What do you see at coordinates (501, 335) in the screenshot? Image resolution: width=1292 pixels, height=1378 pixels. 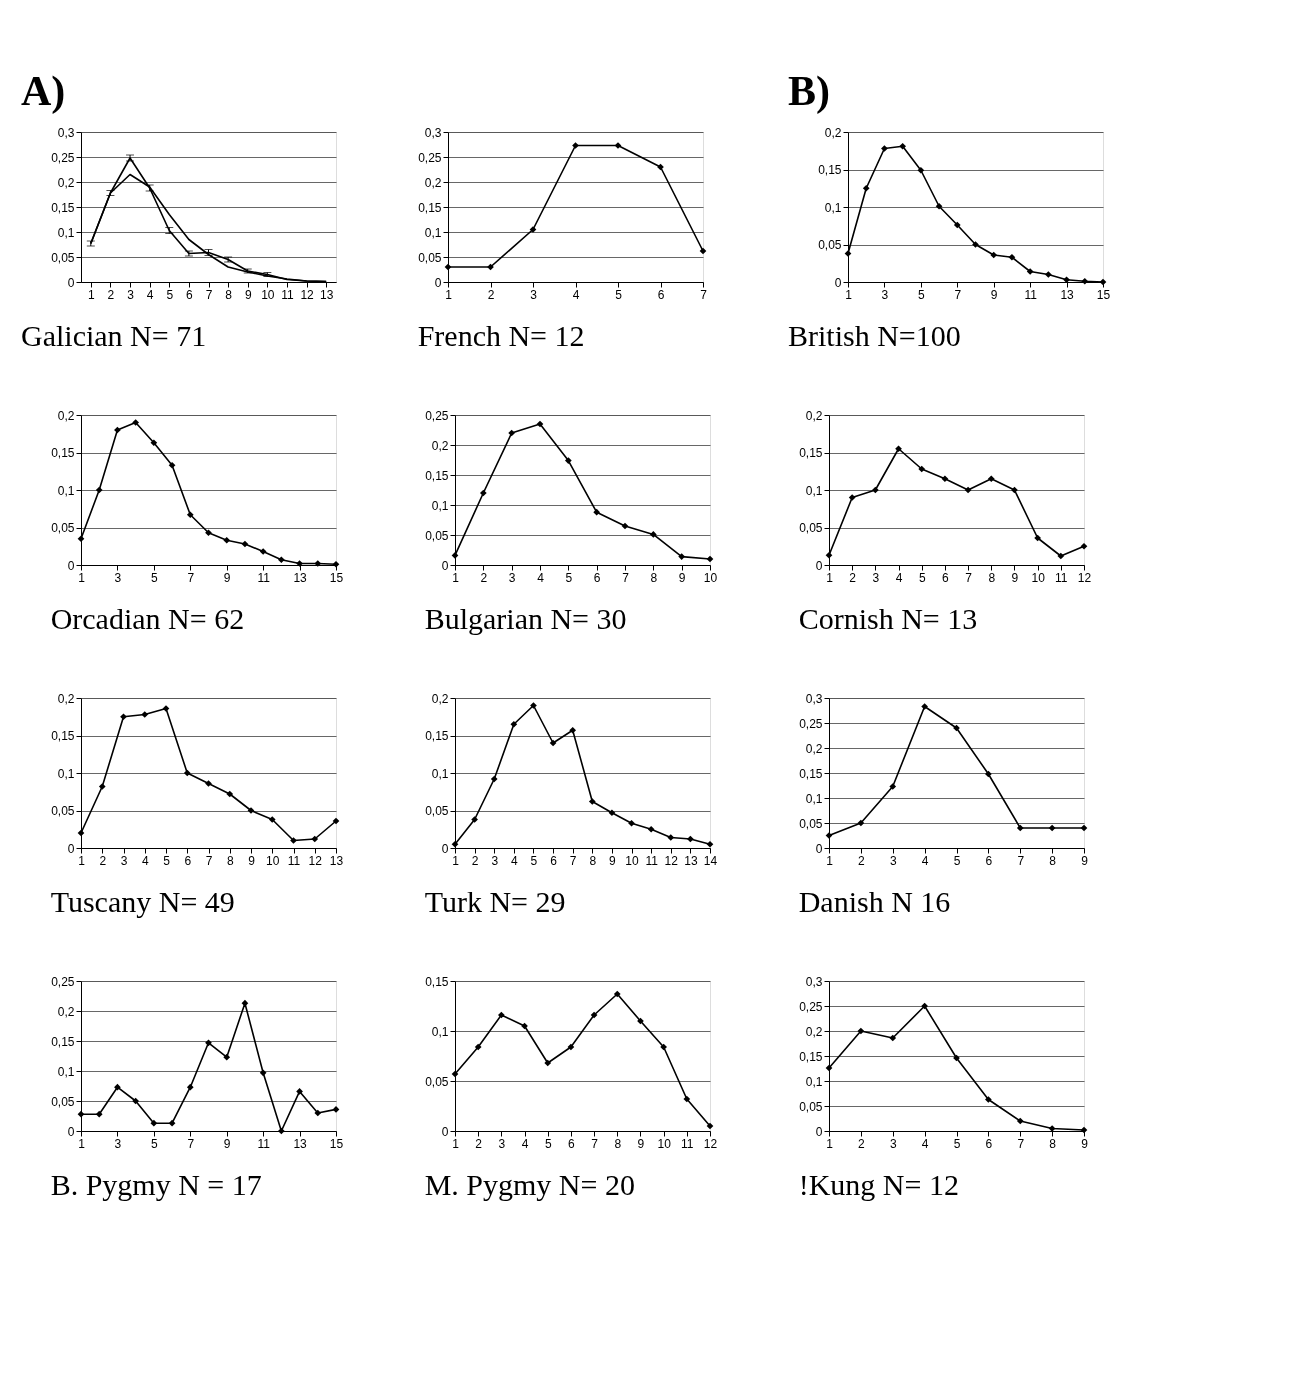 I see `text: French N= 12` at bounding box center [501, 335].